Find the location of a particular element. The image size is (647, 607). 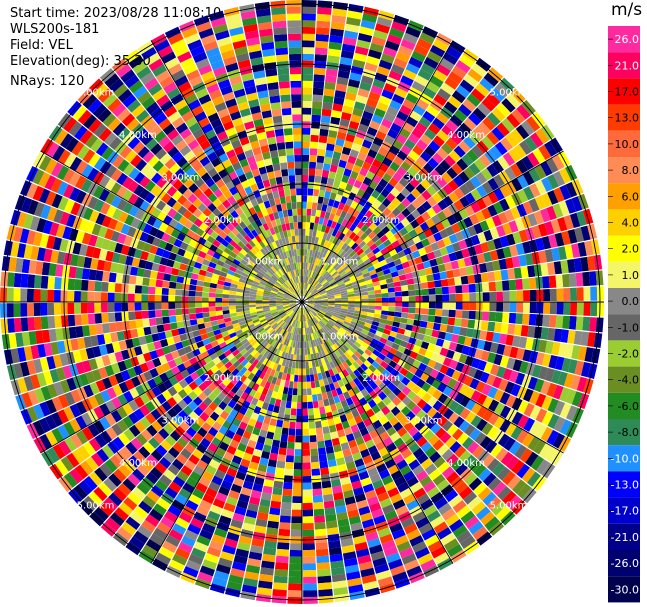

nrays-label: NRays: 120 is located at coordinates (47, 81).